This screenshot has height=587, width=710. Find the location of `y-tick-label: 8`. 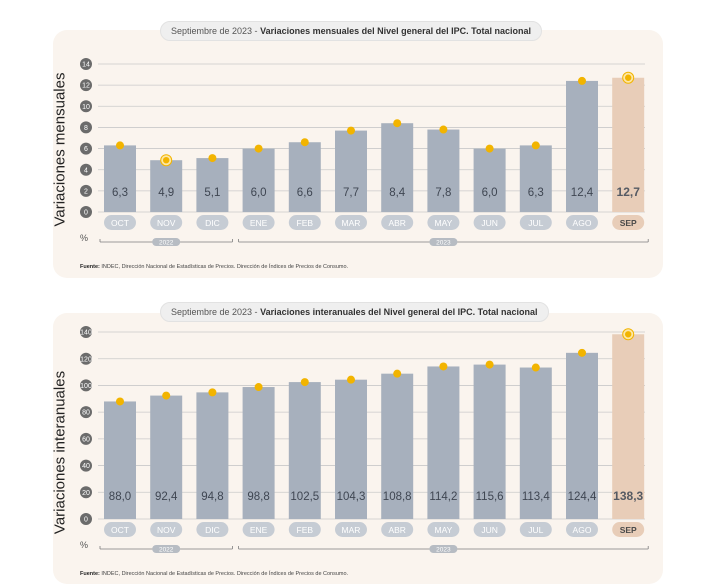

y-tick-label: 8 is located at coordinates (86, 128).